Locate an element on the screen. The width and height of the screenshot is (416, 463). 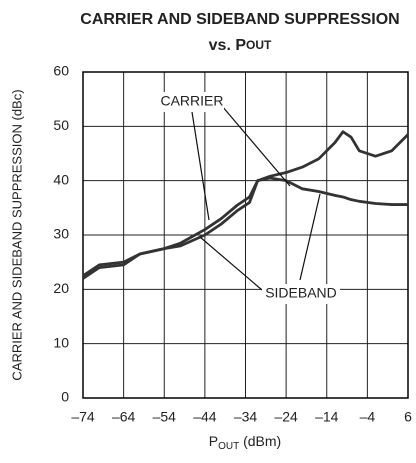
x-tick-label: –24 is located at coordinates (286, 417).